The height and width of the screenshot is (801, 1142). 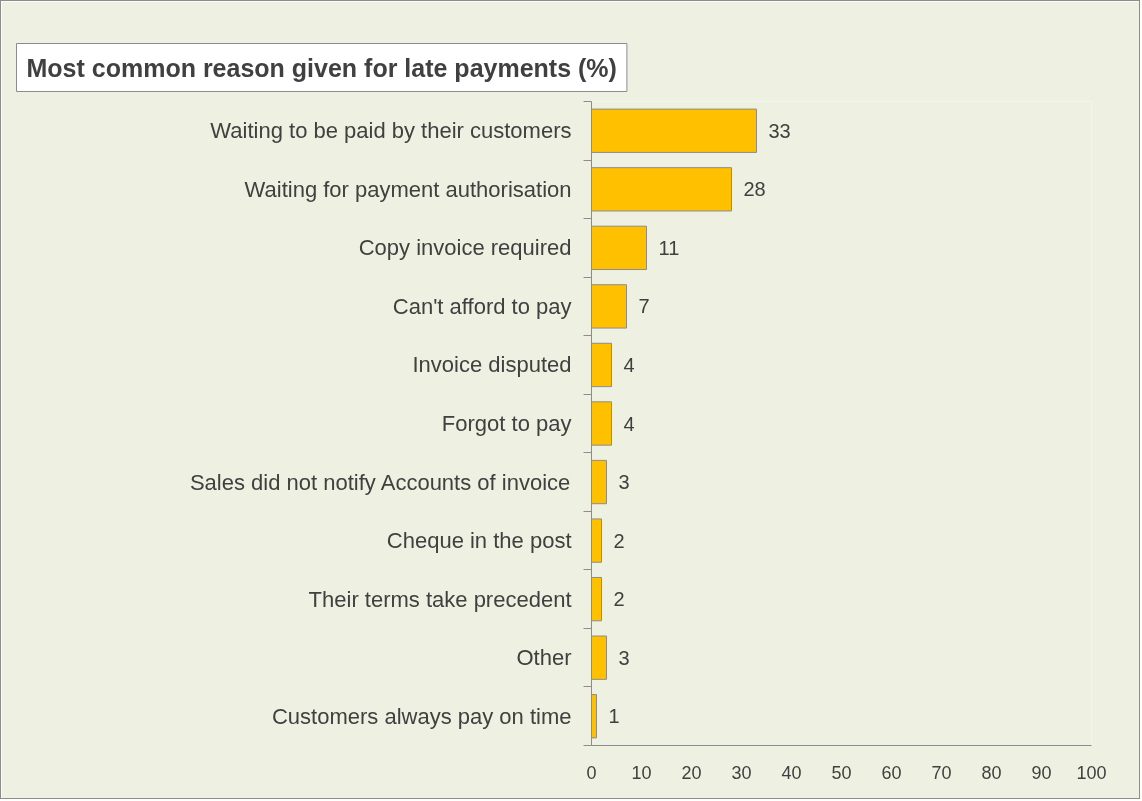 I want to click on y-tick-label: Sales did not notify Accounts of invoice, so click(x=380, y=482).